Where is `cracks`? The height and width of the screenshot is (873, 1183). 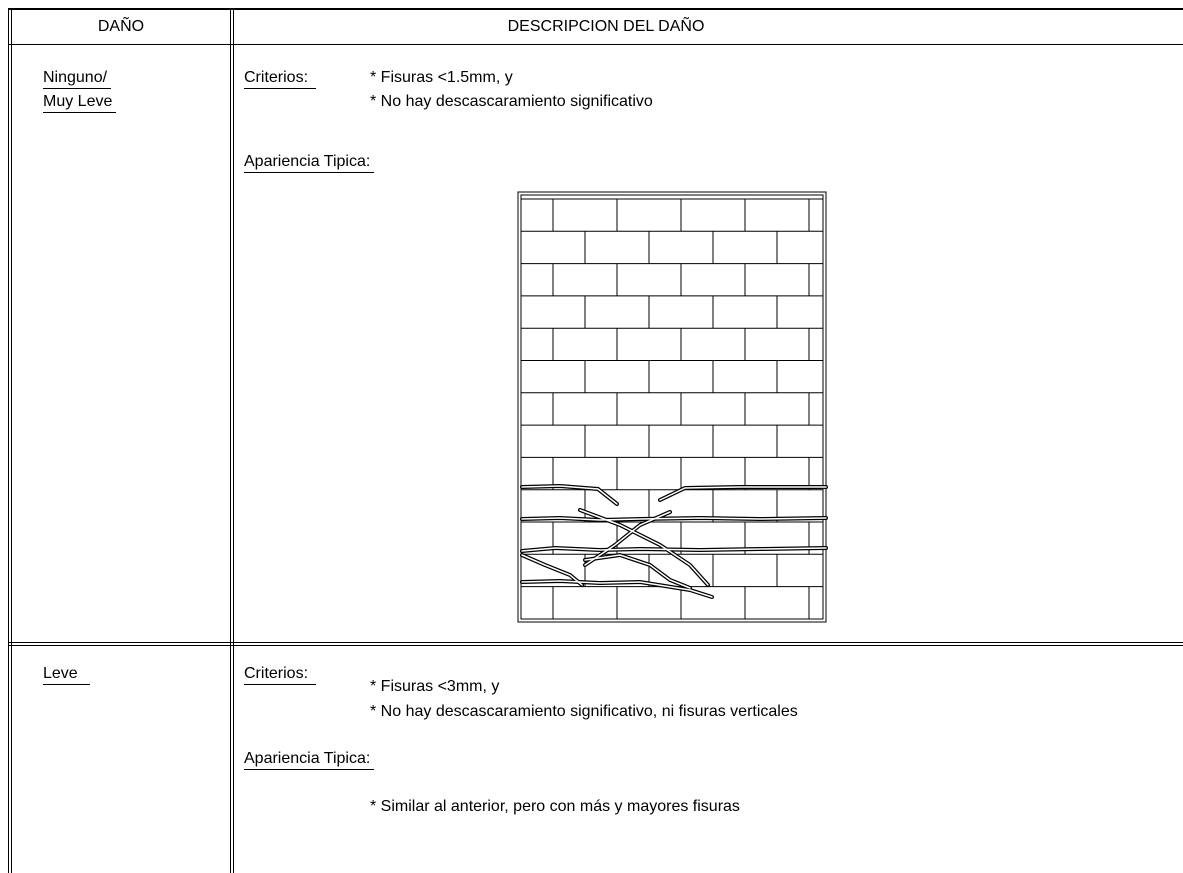
cracks is located at coordinates (674, 541).